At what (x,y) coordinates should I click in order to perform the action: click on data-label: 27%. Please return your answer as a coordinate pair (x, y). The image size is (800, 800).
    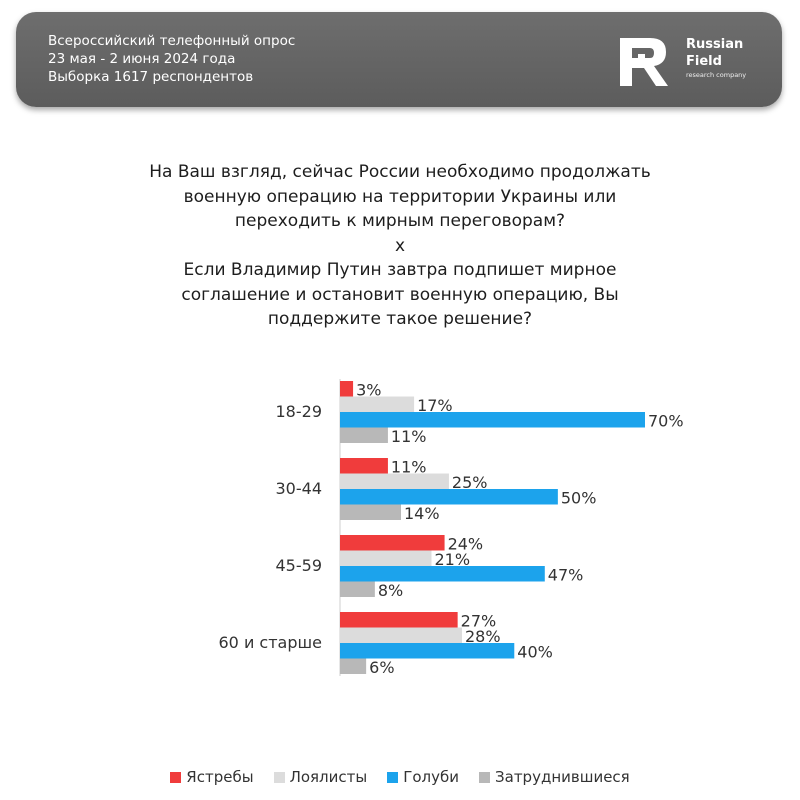
    Looking at the image, I should click on (479, 621).